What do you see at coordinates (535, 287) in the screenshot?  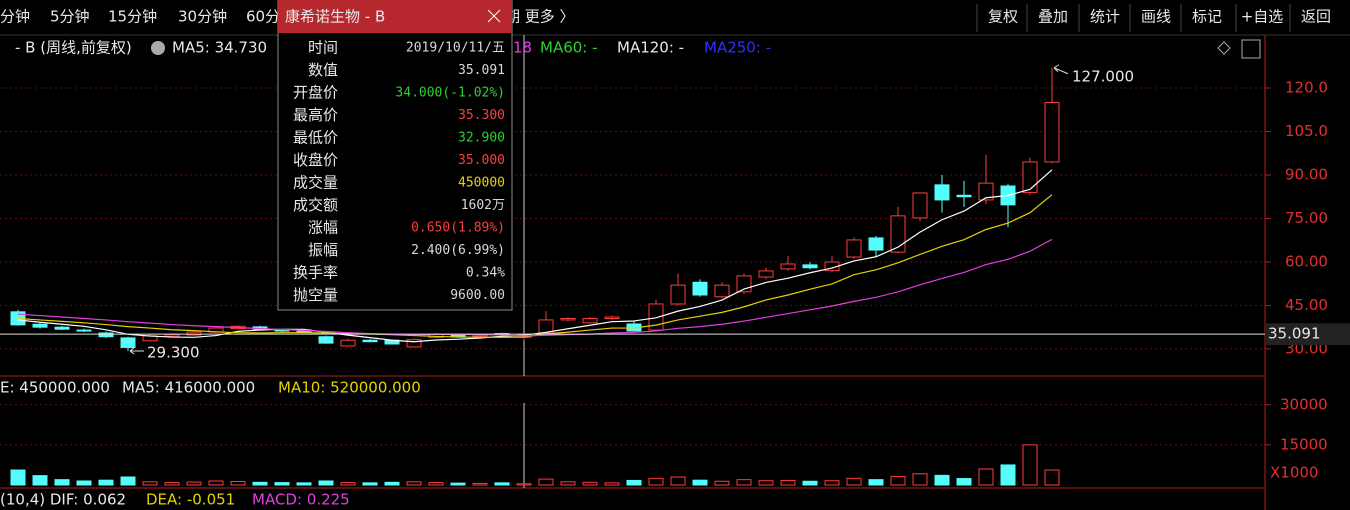 I see `ma-line` at bounding box center [535, 287].